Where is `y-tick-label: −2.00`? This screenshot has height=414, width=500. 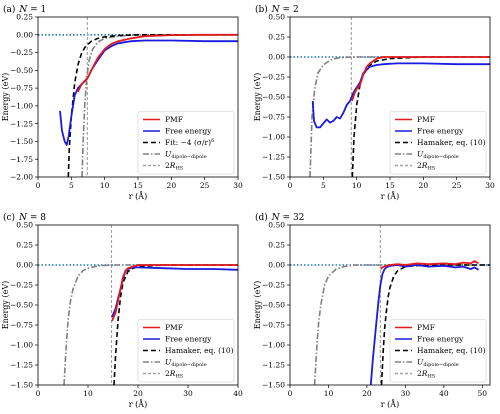
y-tick-label: −2.00 is located at coordinates (21, 177).